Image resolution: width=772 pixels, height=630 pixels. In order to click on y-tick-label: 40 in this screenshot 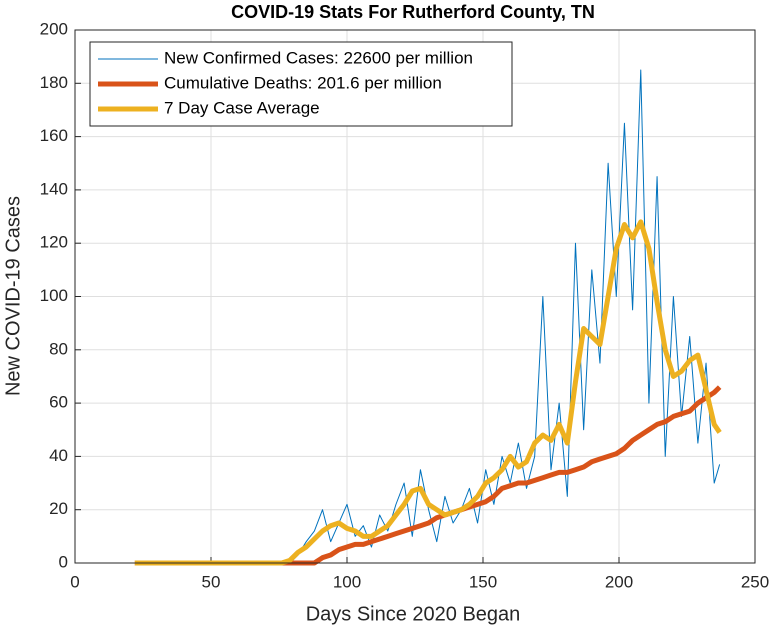, I will do `click(58, 455)`.